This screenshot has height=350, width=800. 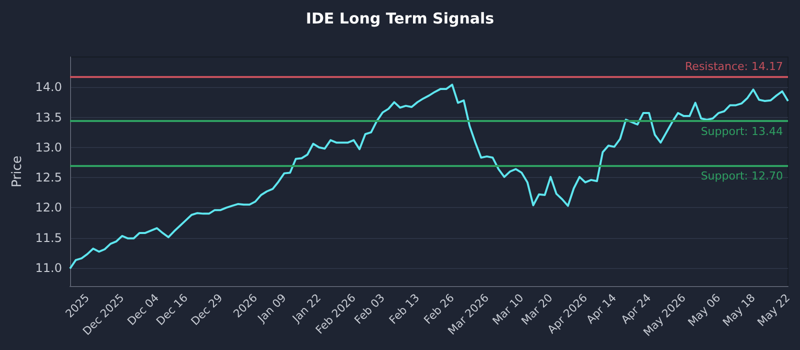 I want to click on y-tick-label: 13.5, so click(x=48, y=117).